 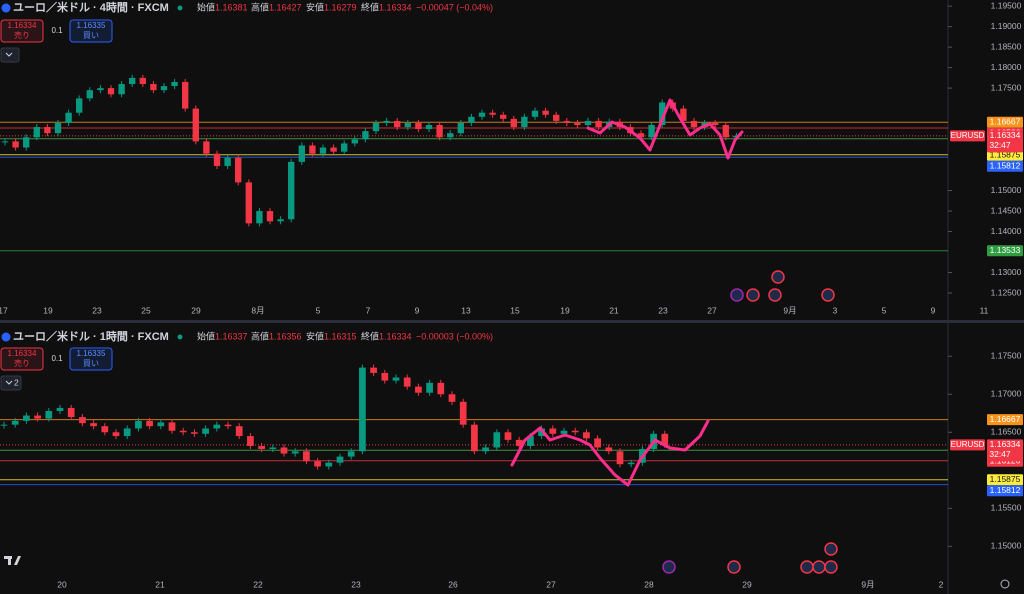 I want to click on logo-part, so click(x=17, y=560).